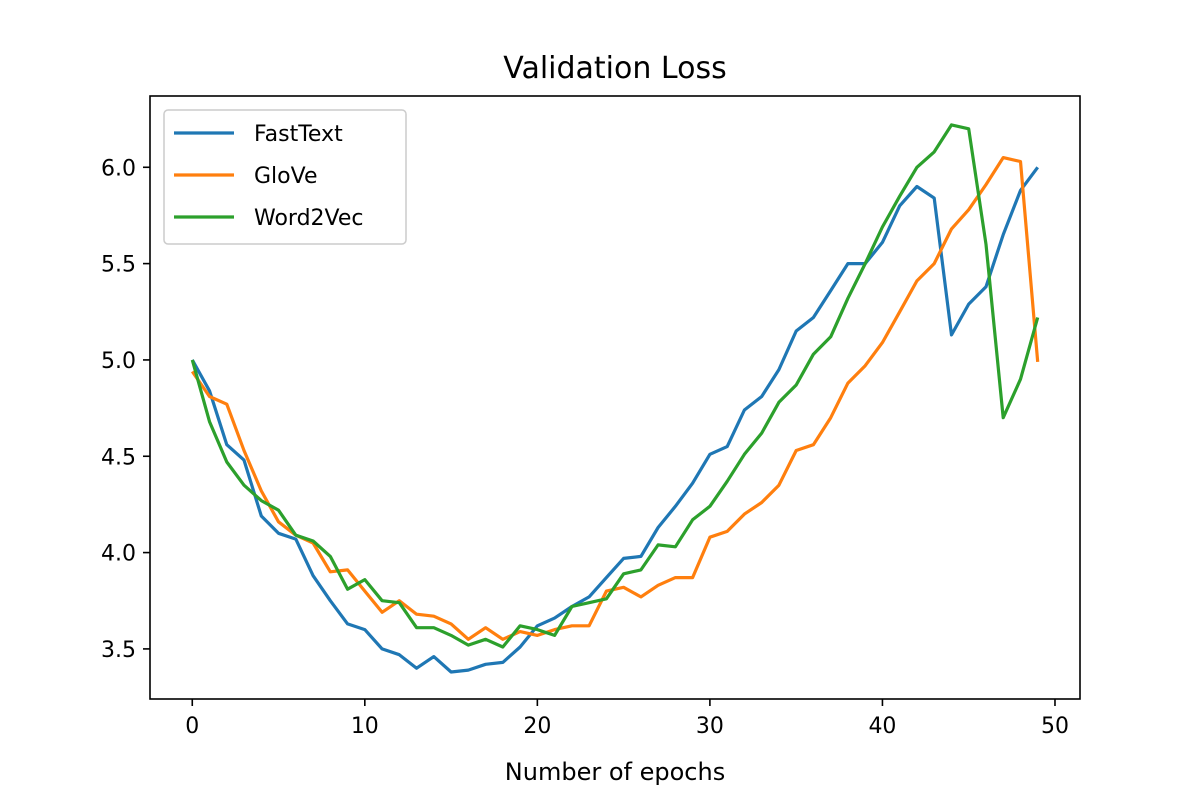 This screenshot has width=1200, height=804. I want to click on x-tick-label: 20, so click(537, 726).